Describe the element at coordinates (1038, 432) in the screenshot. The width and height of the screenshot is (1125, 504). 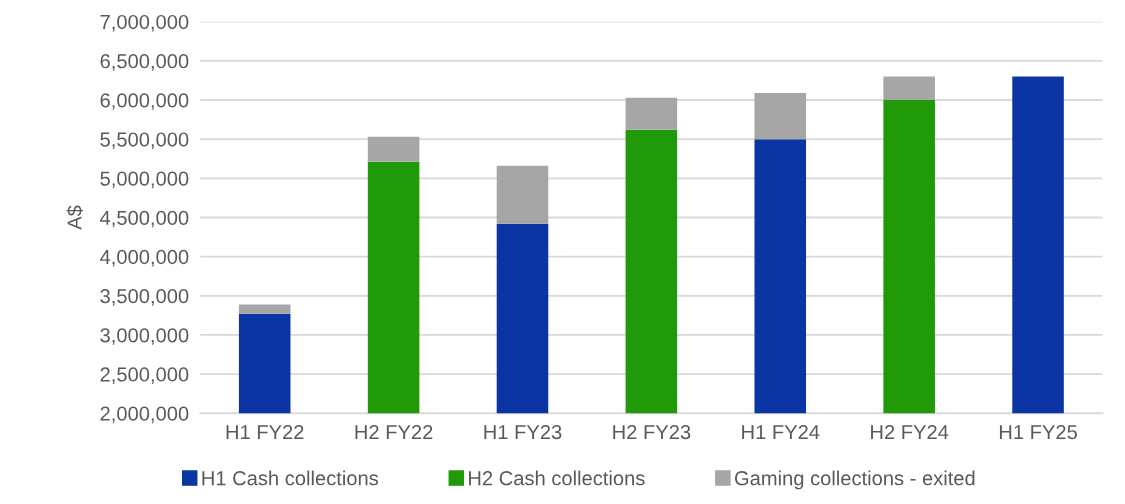
I see `x-tick-label: H1 FY25` at that location.